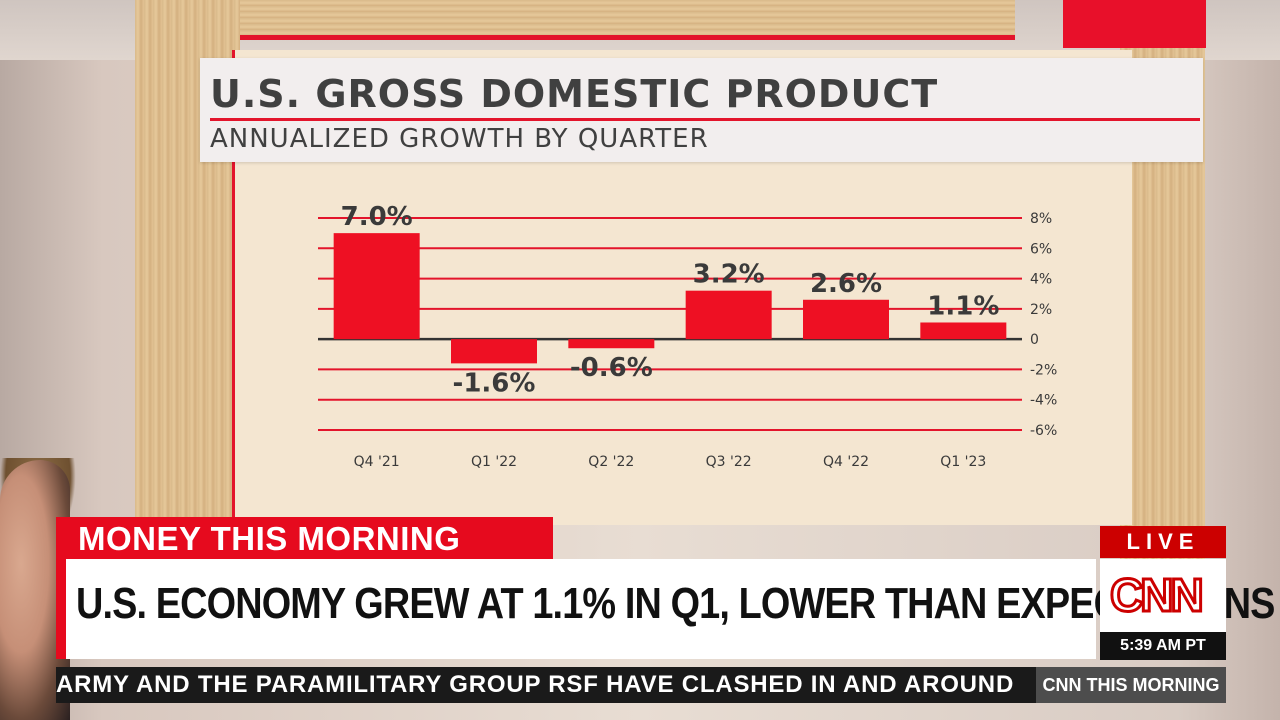 This screenshot has height=720, width=1280. I want to click on x-tick-label: Q1 '22, so click(494, 462).